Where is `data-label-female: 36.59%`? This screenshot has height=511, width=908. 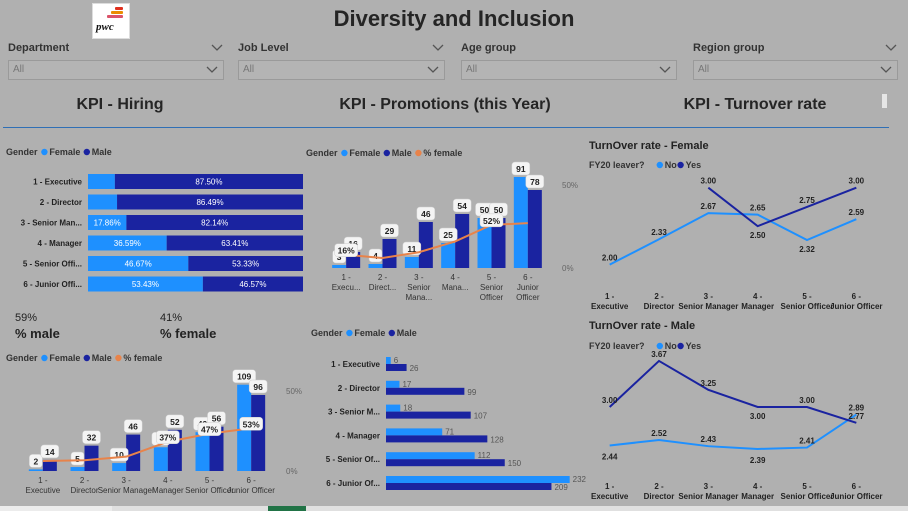 data-label-female: 36.59% is located at coordinates (127, 243).